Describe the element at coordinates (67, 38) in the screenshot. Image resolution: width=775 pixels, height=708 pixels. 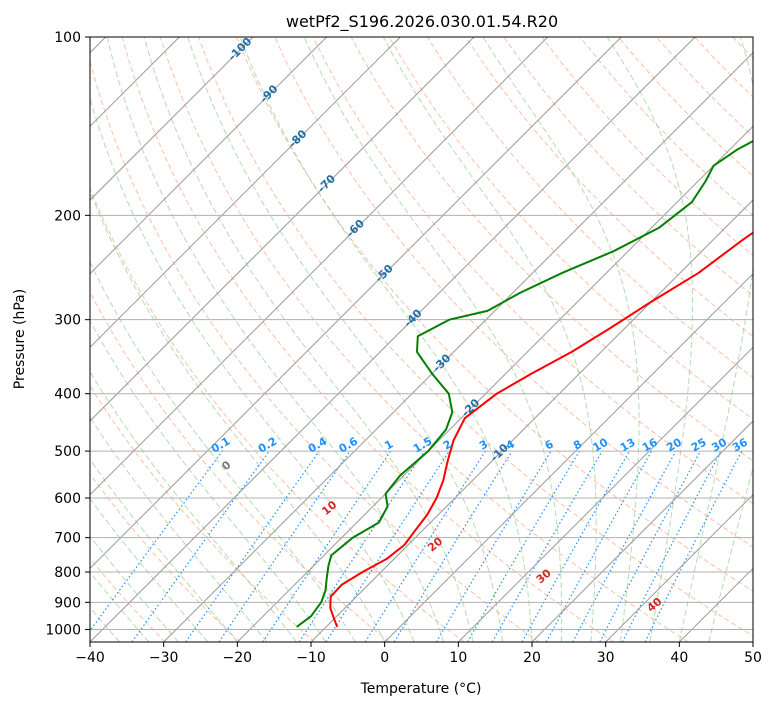
I see `y-tick-label: 100` at that location.